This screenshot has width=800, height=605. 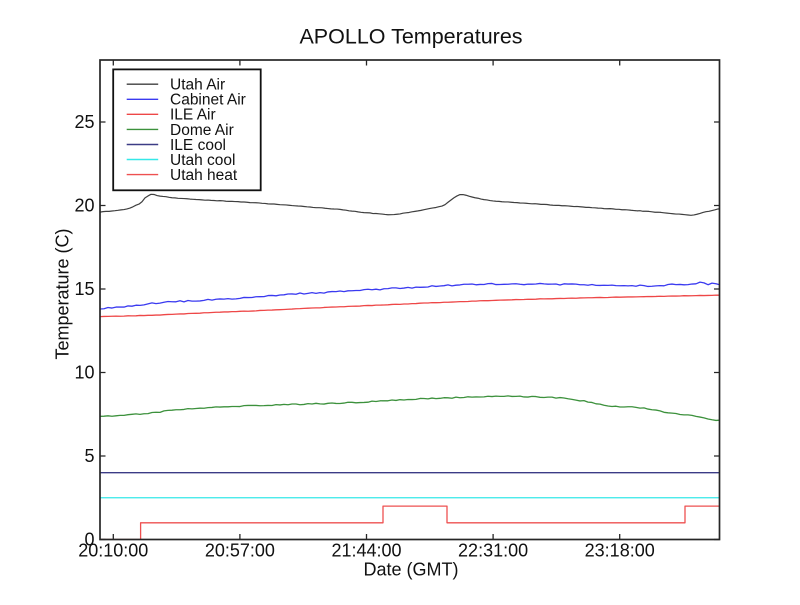 What do you see at coordinates (84, 289) in the screenshot?
I see `svg-text: 15` at bounding box center [84, 289].